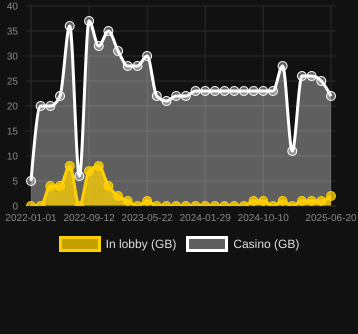 The height and width of the screenshot is (334, 358). What do you see at coordinates (12, 32) in the screenshot?
I see `y-tick-label: 35` at bounding box center [12, 32].